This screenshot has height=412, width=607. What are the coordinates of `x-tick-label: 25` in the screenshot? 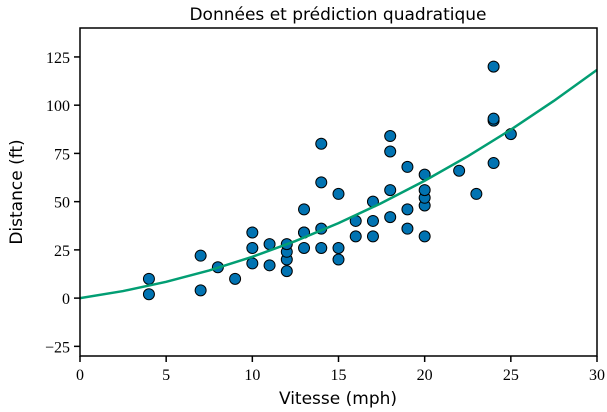 It's located at (511, 375).